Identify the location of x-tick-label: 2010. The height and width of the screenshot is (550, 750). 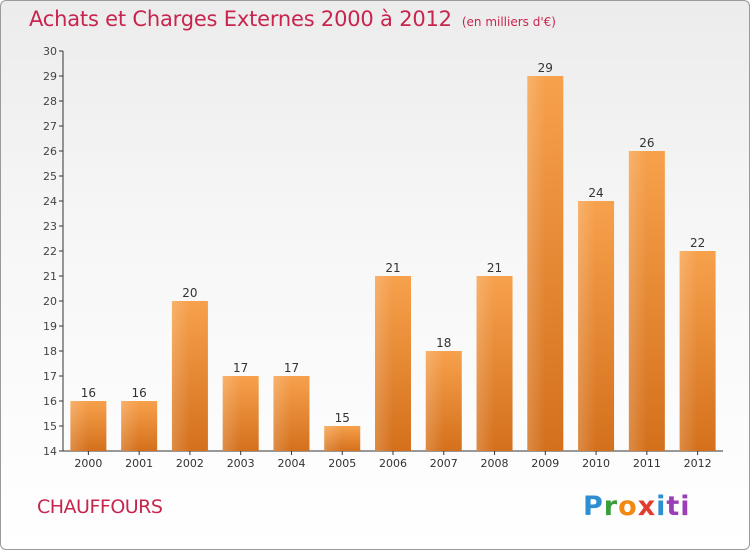
(596, 463).